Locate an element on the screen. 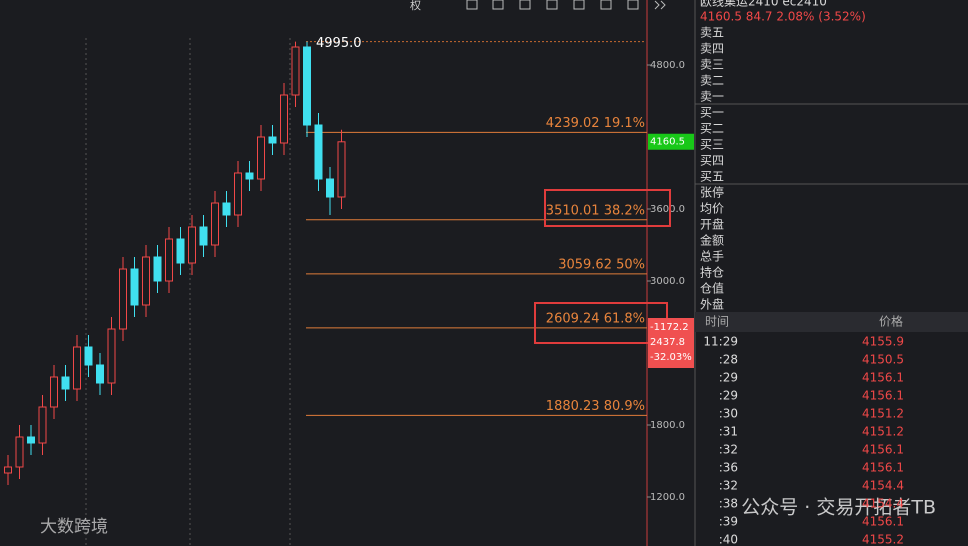 This screenshot has width=968, height=546. field-label: 开盘 is located at coordinates (712, 224).